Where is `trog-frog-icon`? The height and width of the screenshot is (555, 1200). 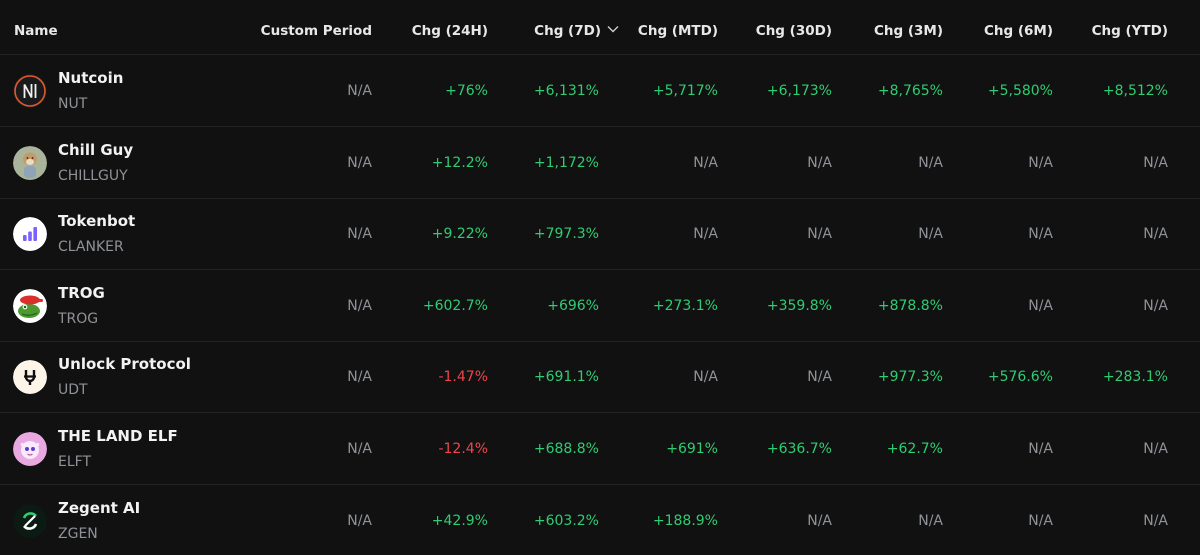
trog-frog-icon is located at coordinates (30, 305).